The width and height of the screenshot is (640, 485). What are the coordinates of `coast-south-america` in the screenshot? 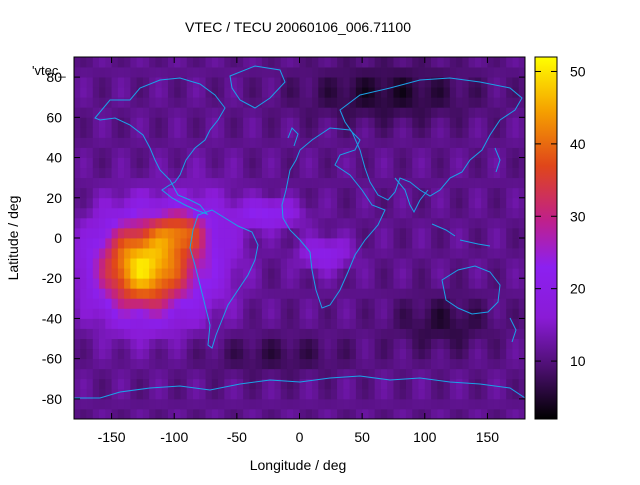 It's located at (224, 279).